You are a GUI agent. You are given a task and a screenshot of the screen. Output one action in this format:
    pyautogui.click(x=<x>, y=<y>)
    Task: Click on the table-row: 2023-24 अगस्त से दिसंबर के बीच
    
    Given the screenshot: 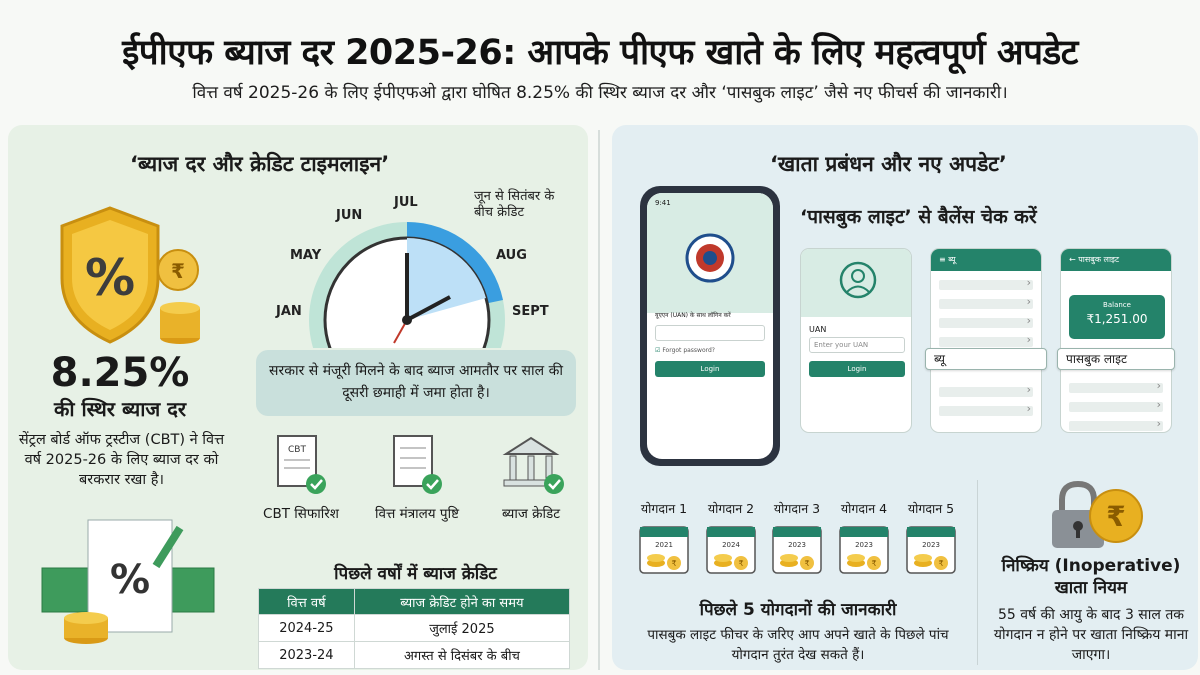 What is the action you would take?
    pyautogui.click(x=414, y=655)
    